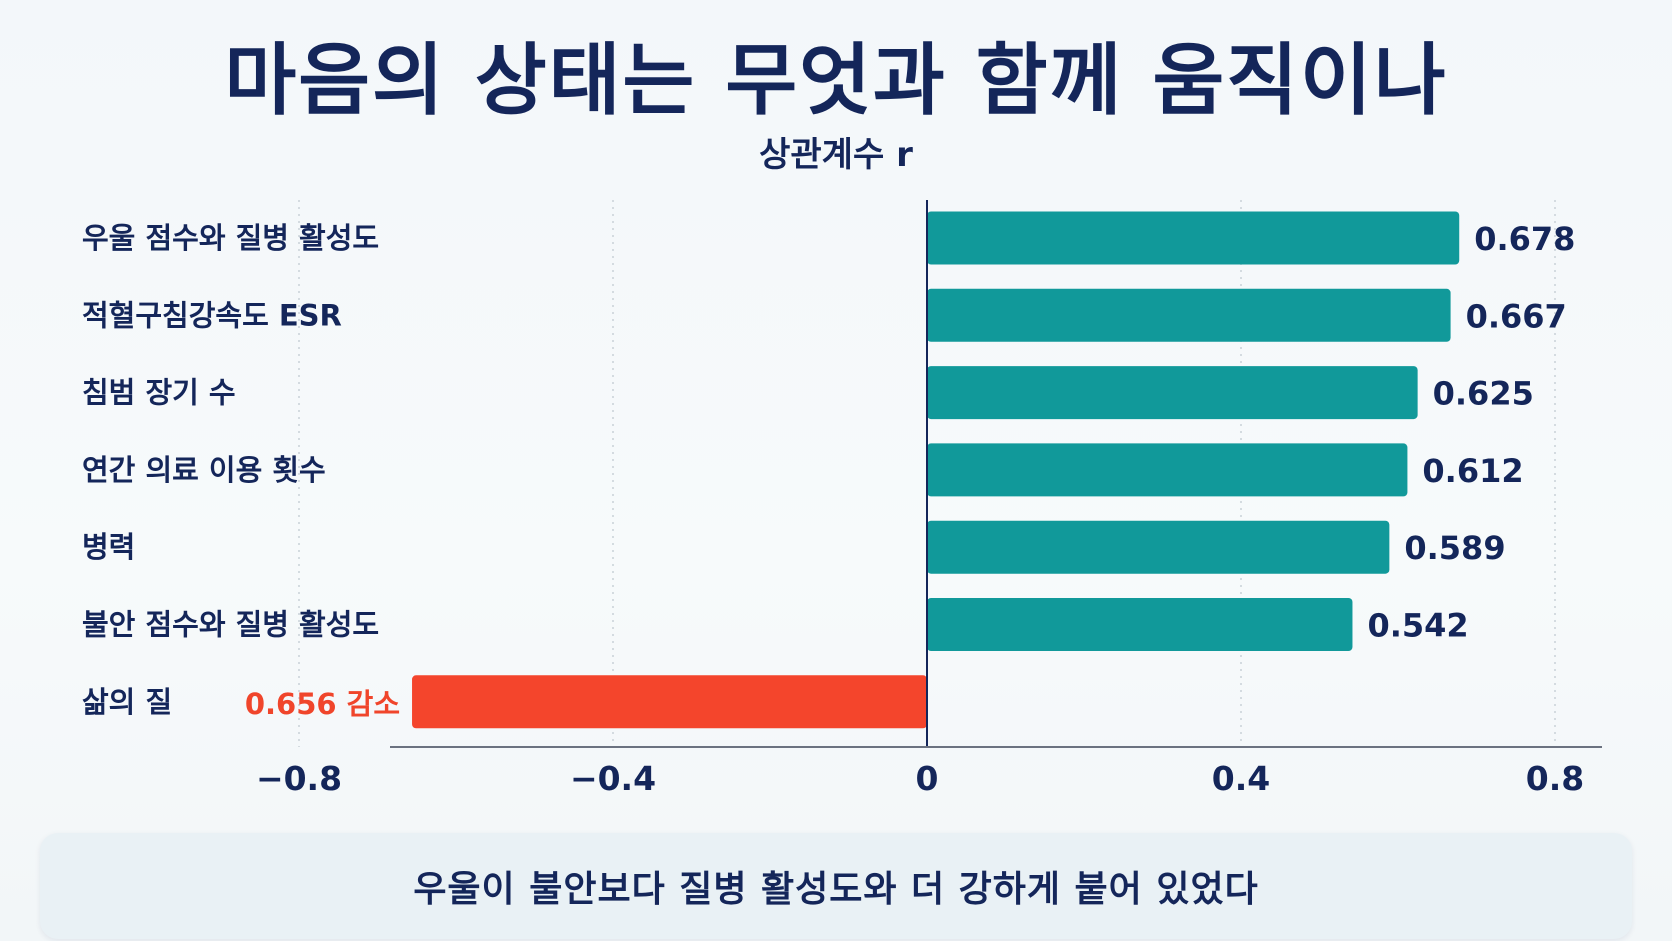 The height and width of the screenshot is (941, 1672). I want to click on data-label: 0.612, so click(1472, 471).